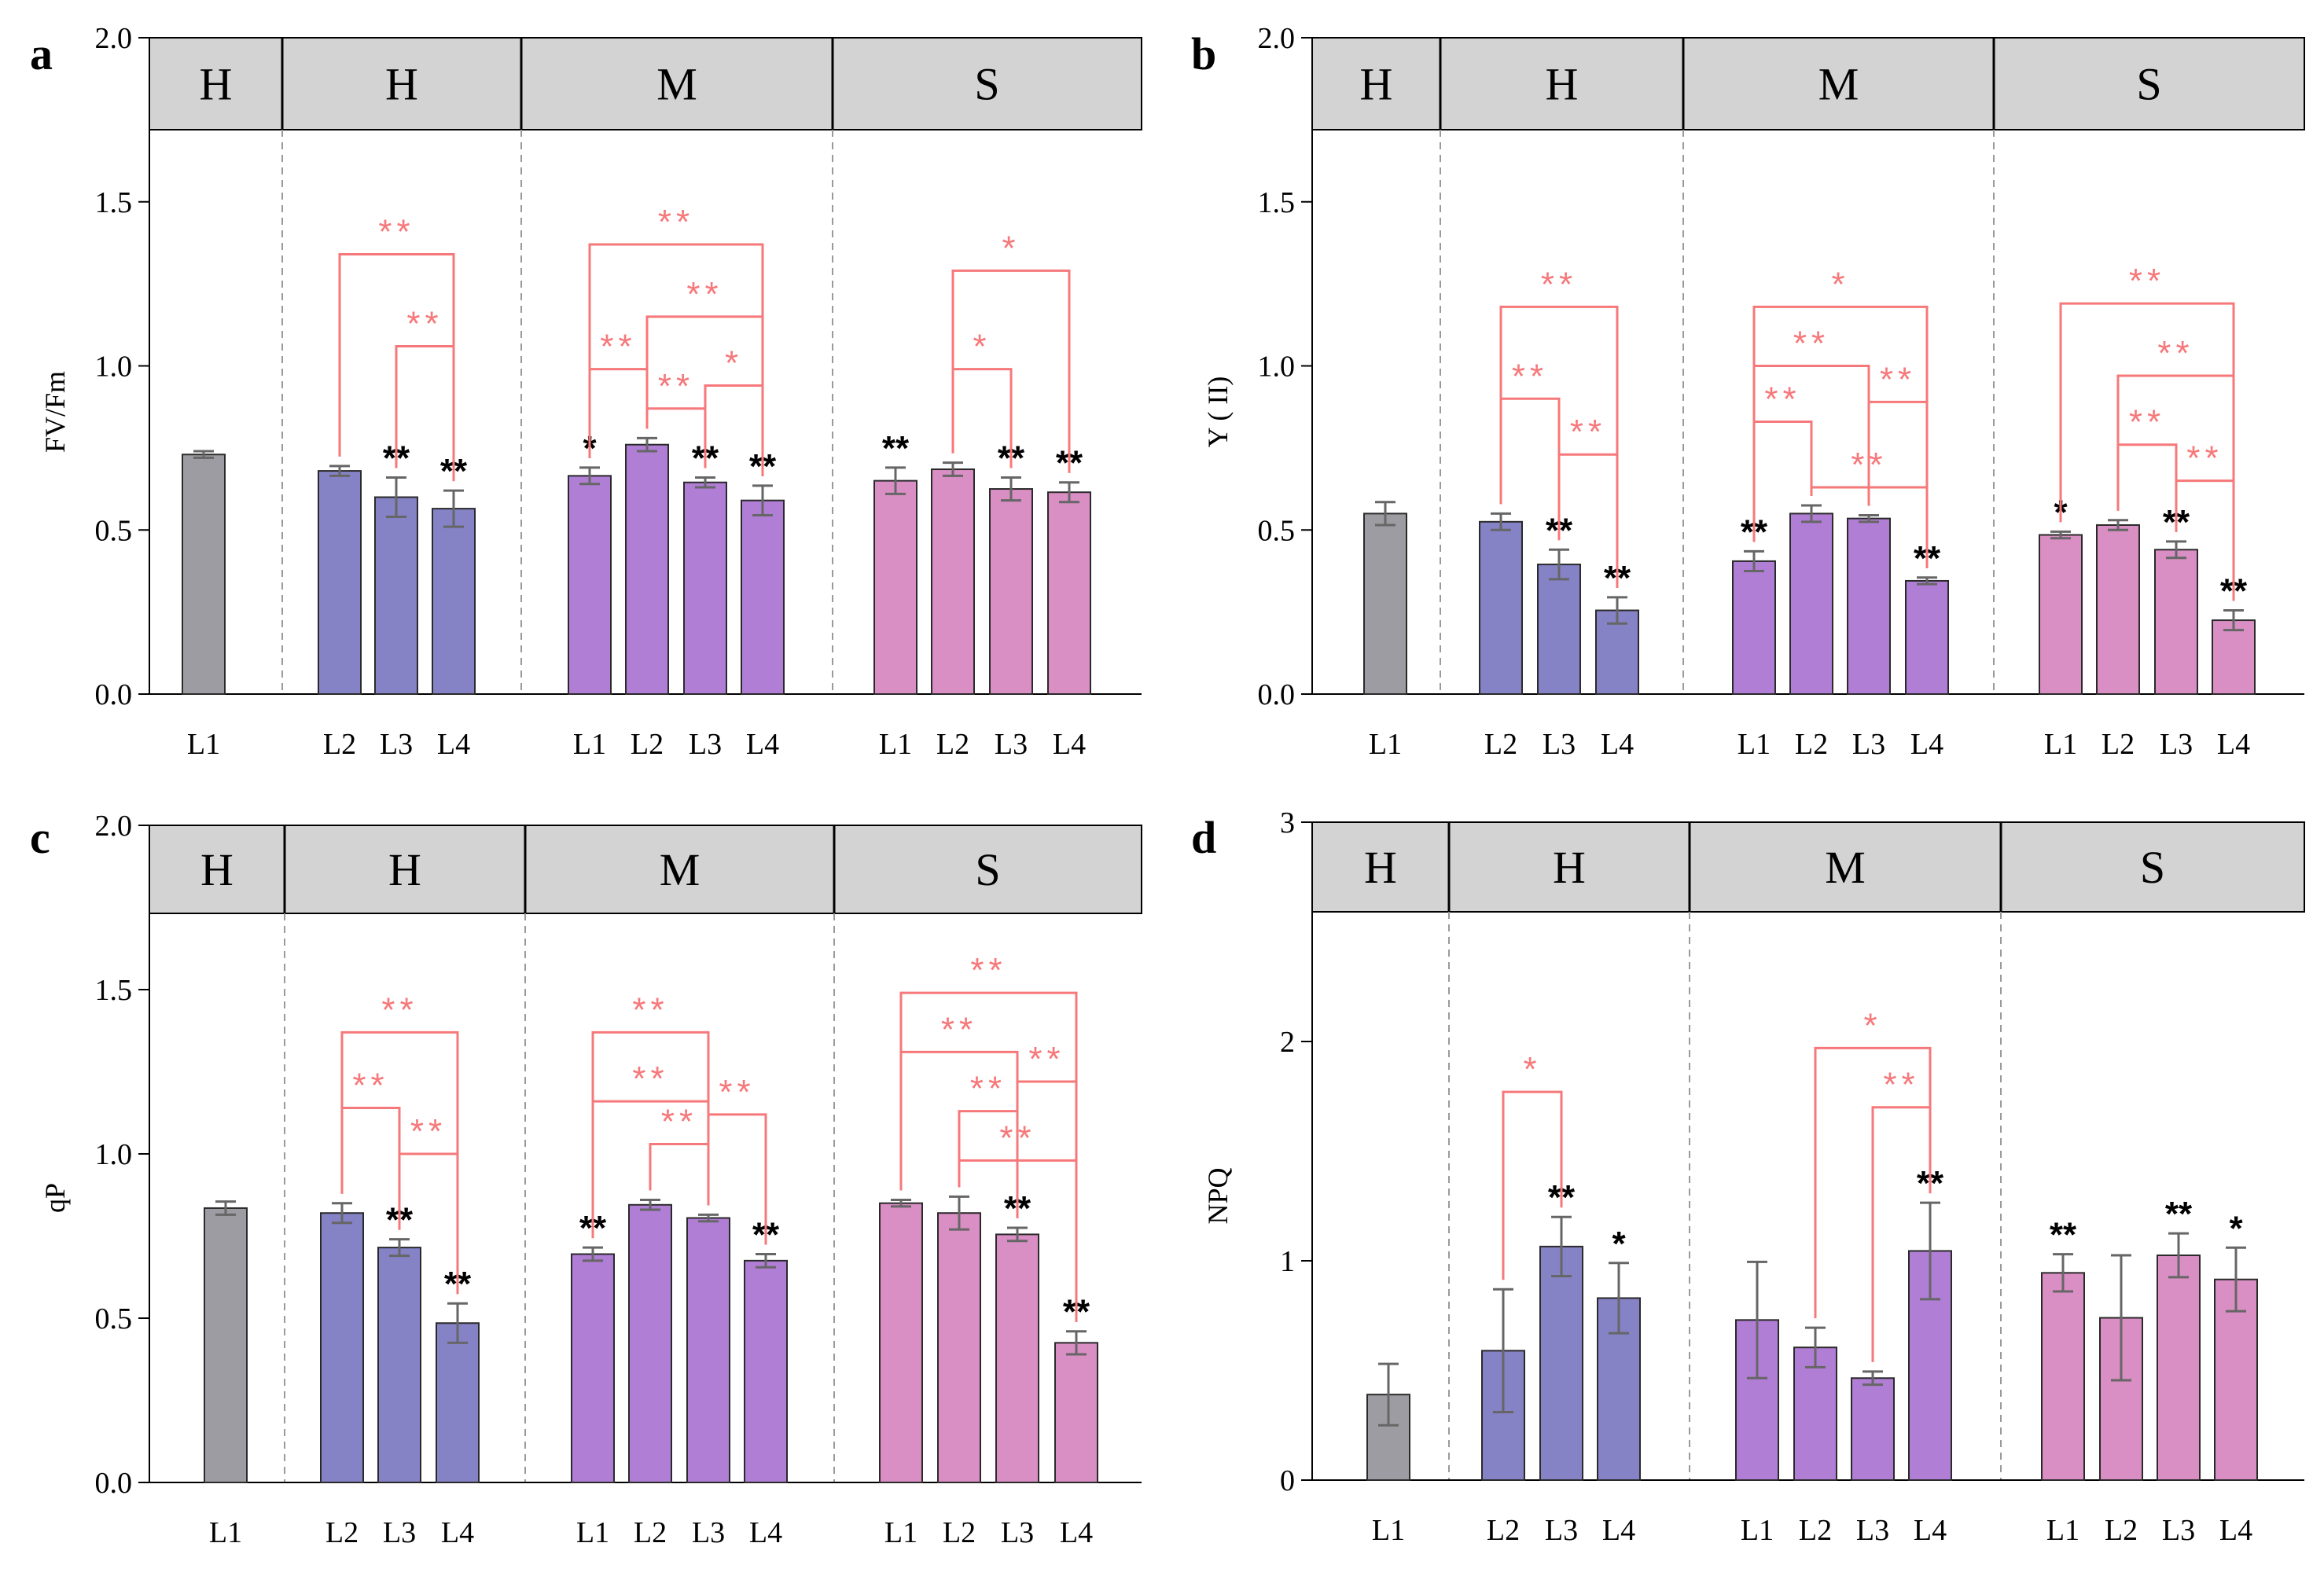  What do you see at coordinates (114, 990) in the screenshot?
I see `y-tick-label: 1.5` at bounding box center [114, 990].